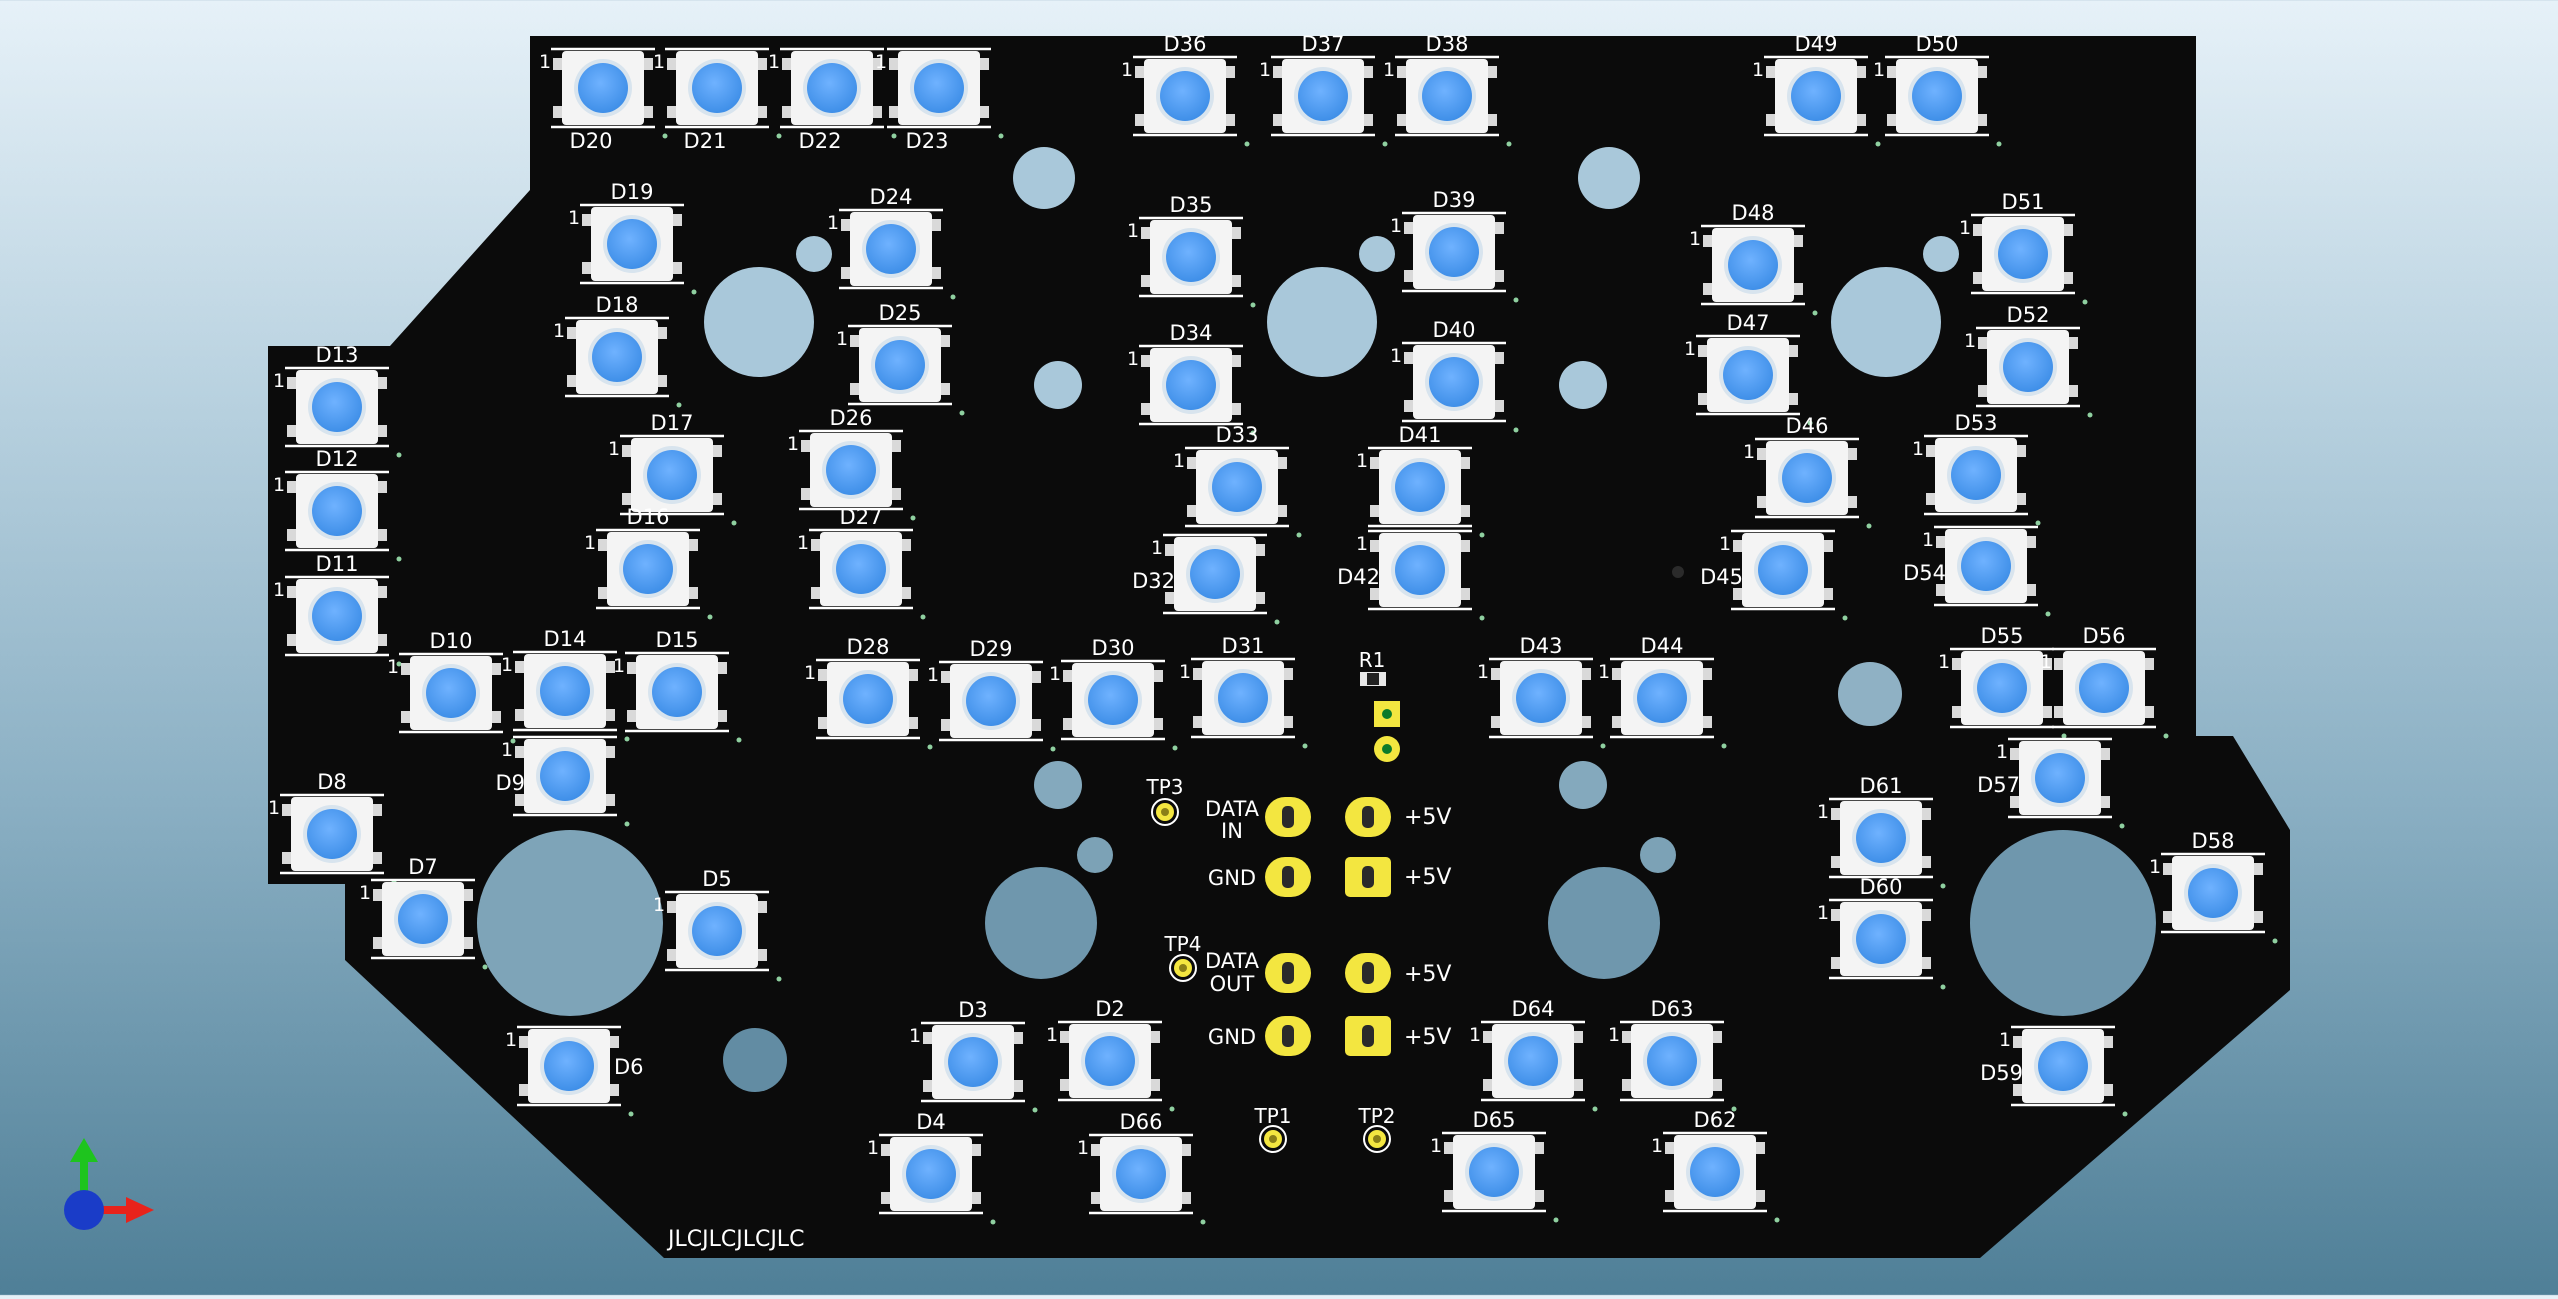  Describe the element at coordinates (1323, 89) in the screenshot. I see `led-d37: 1 D37` at that location.